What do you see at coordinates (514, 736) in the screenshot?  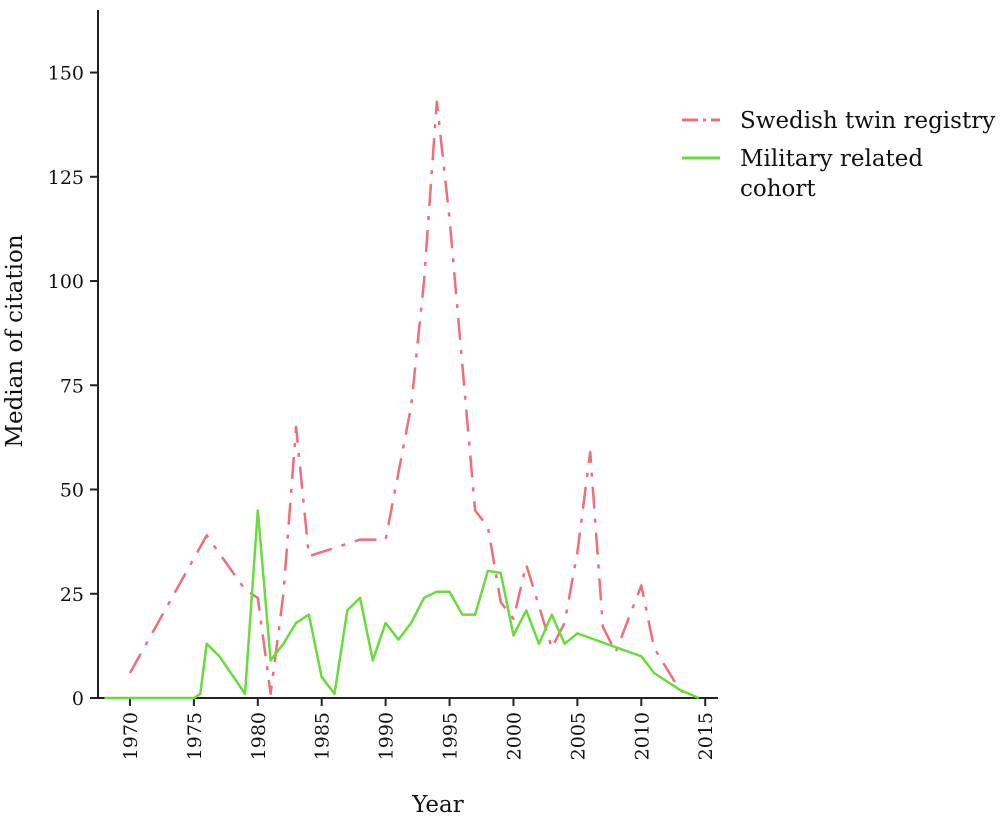 I see `x-tick-label: 2000` at bounding box center [514, 736].